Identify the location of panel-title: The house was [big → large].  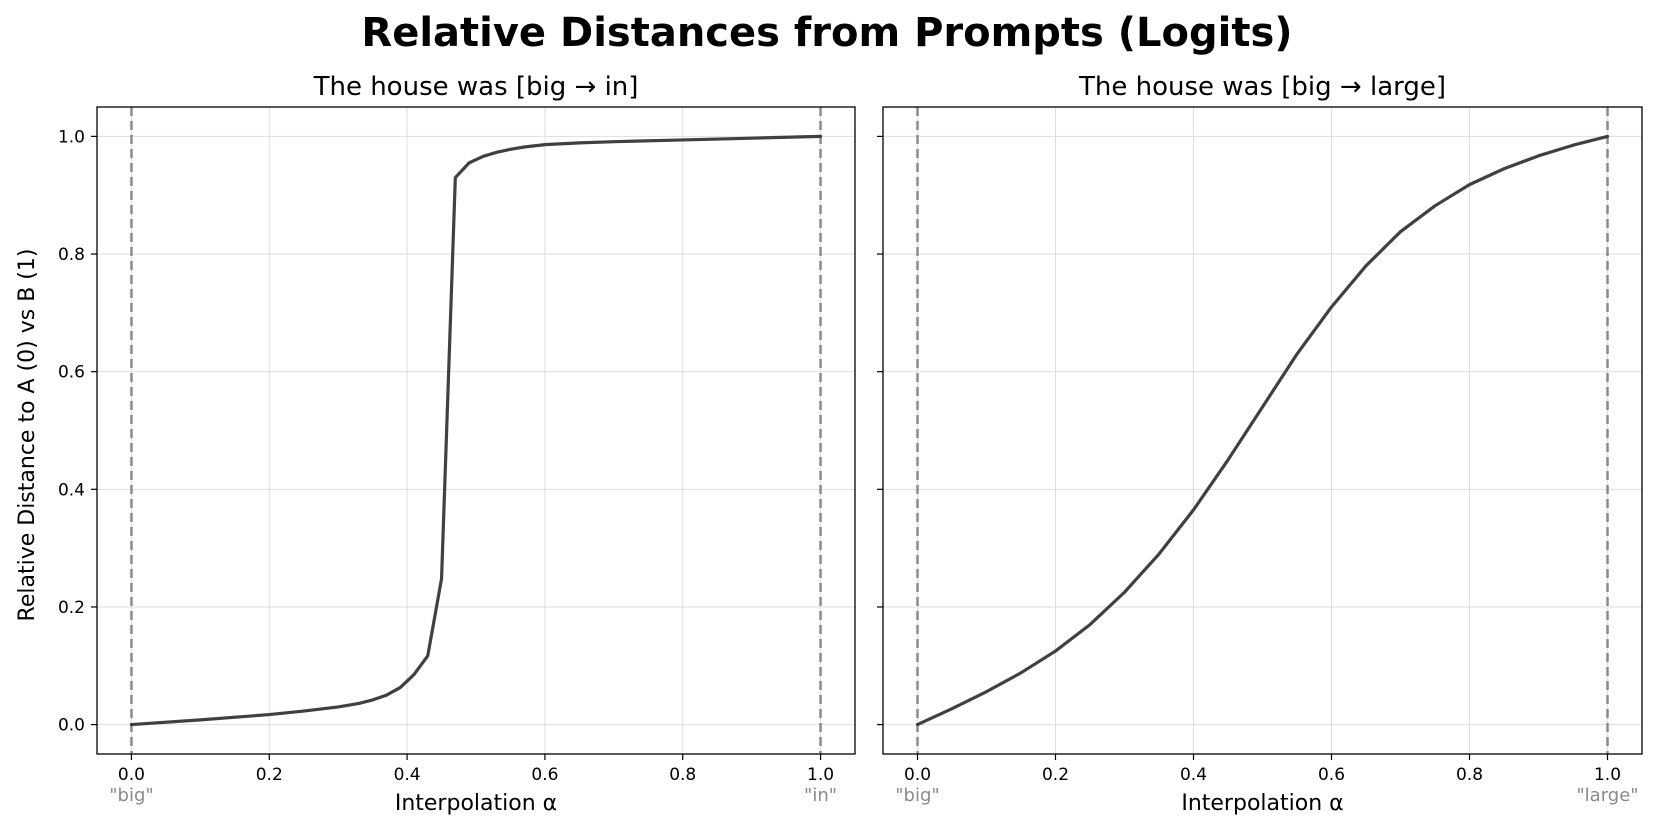
(1262, 87).